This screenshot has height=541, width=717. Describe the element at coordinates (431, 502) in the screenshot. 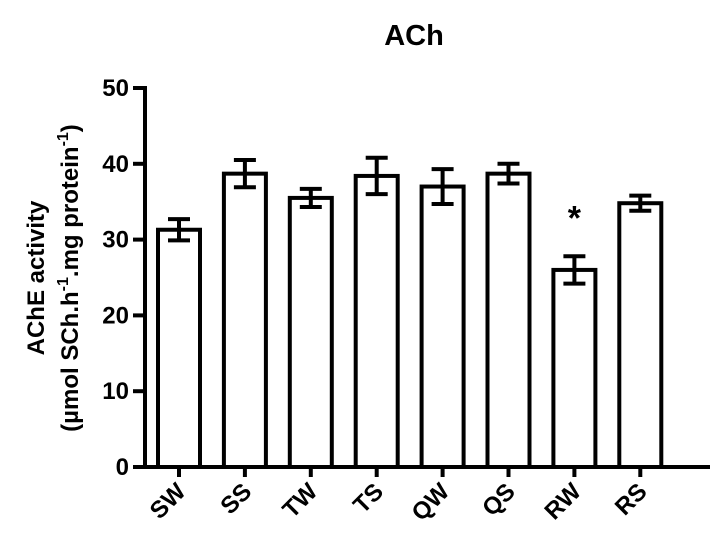

I see `x-tick-label-qw: QW` at that location.